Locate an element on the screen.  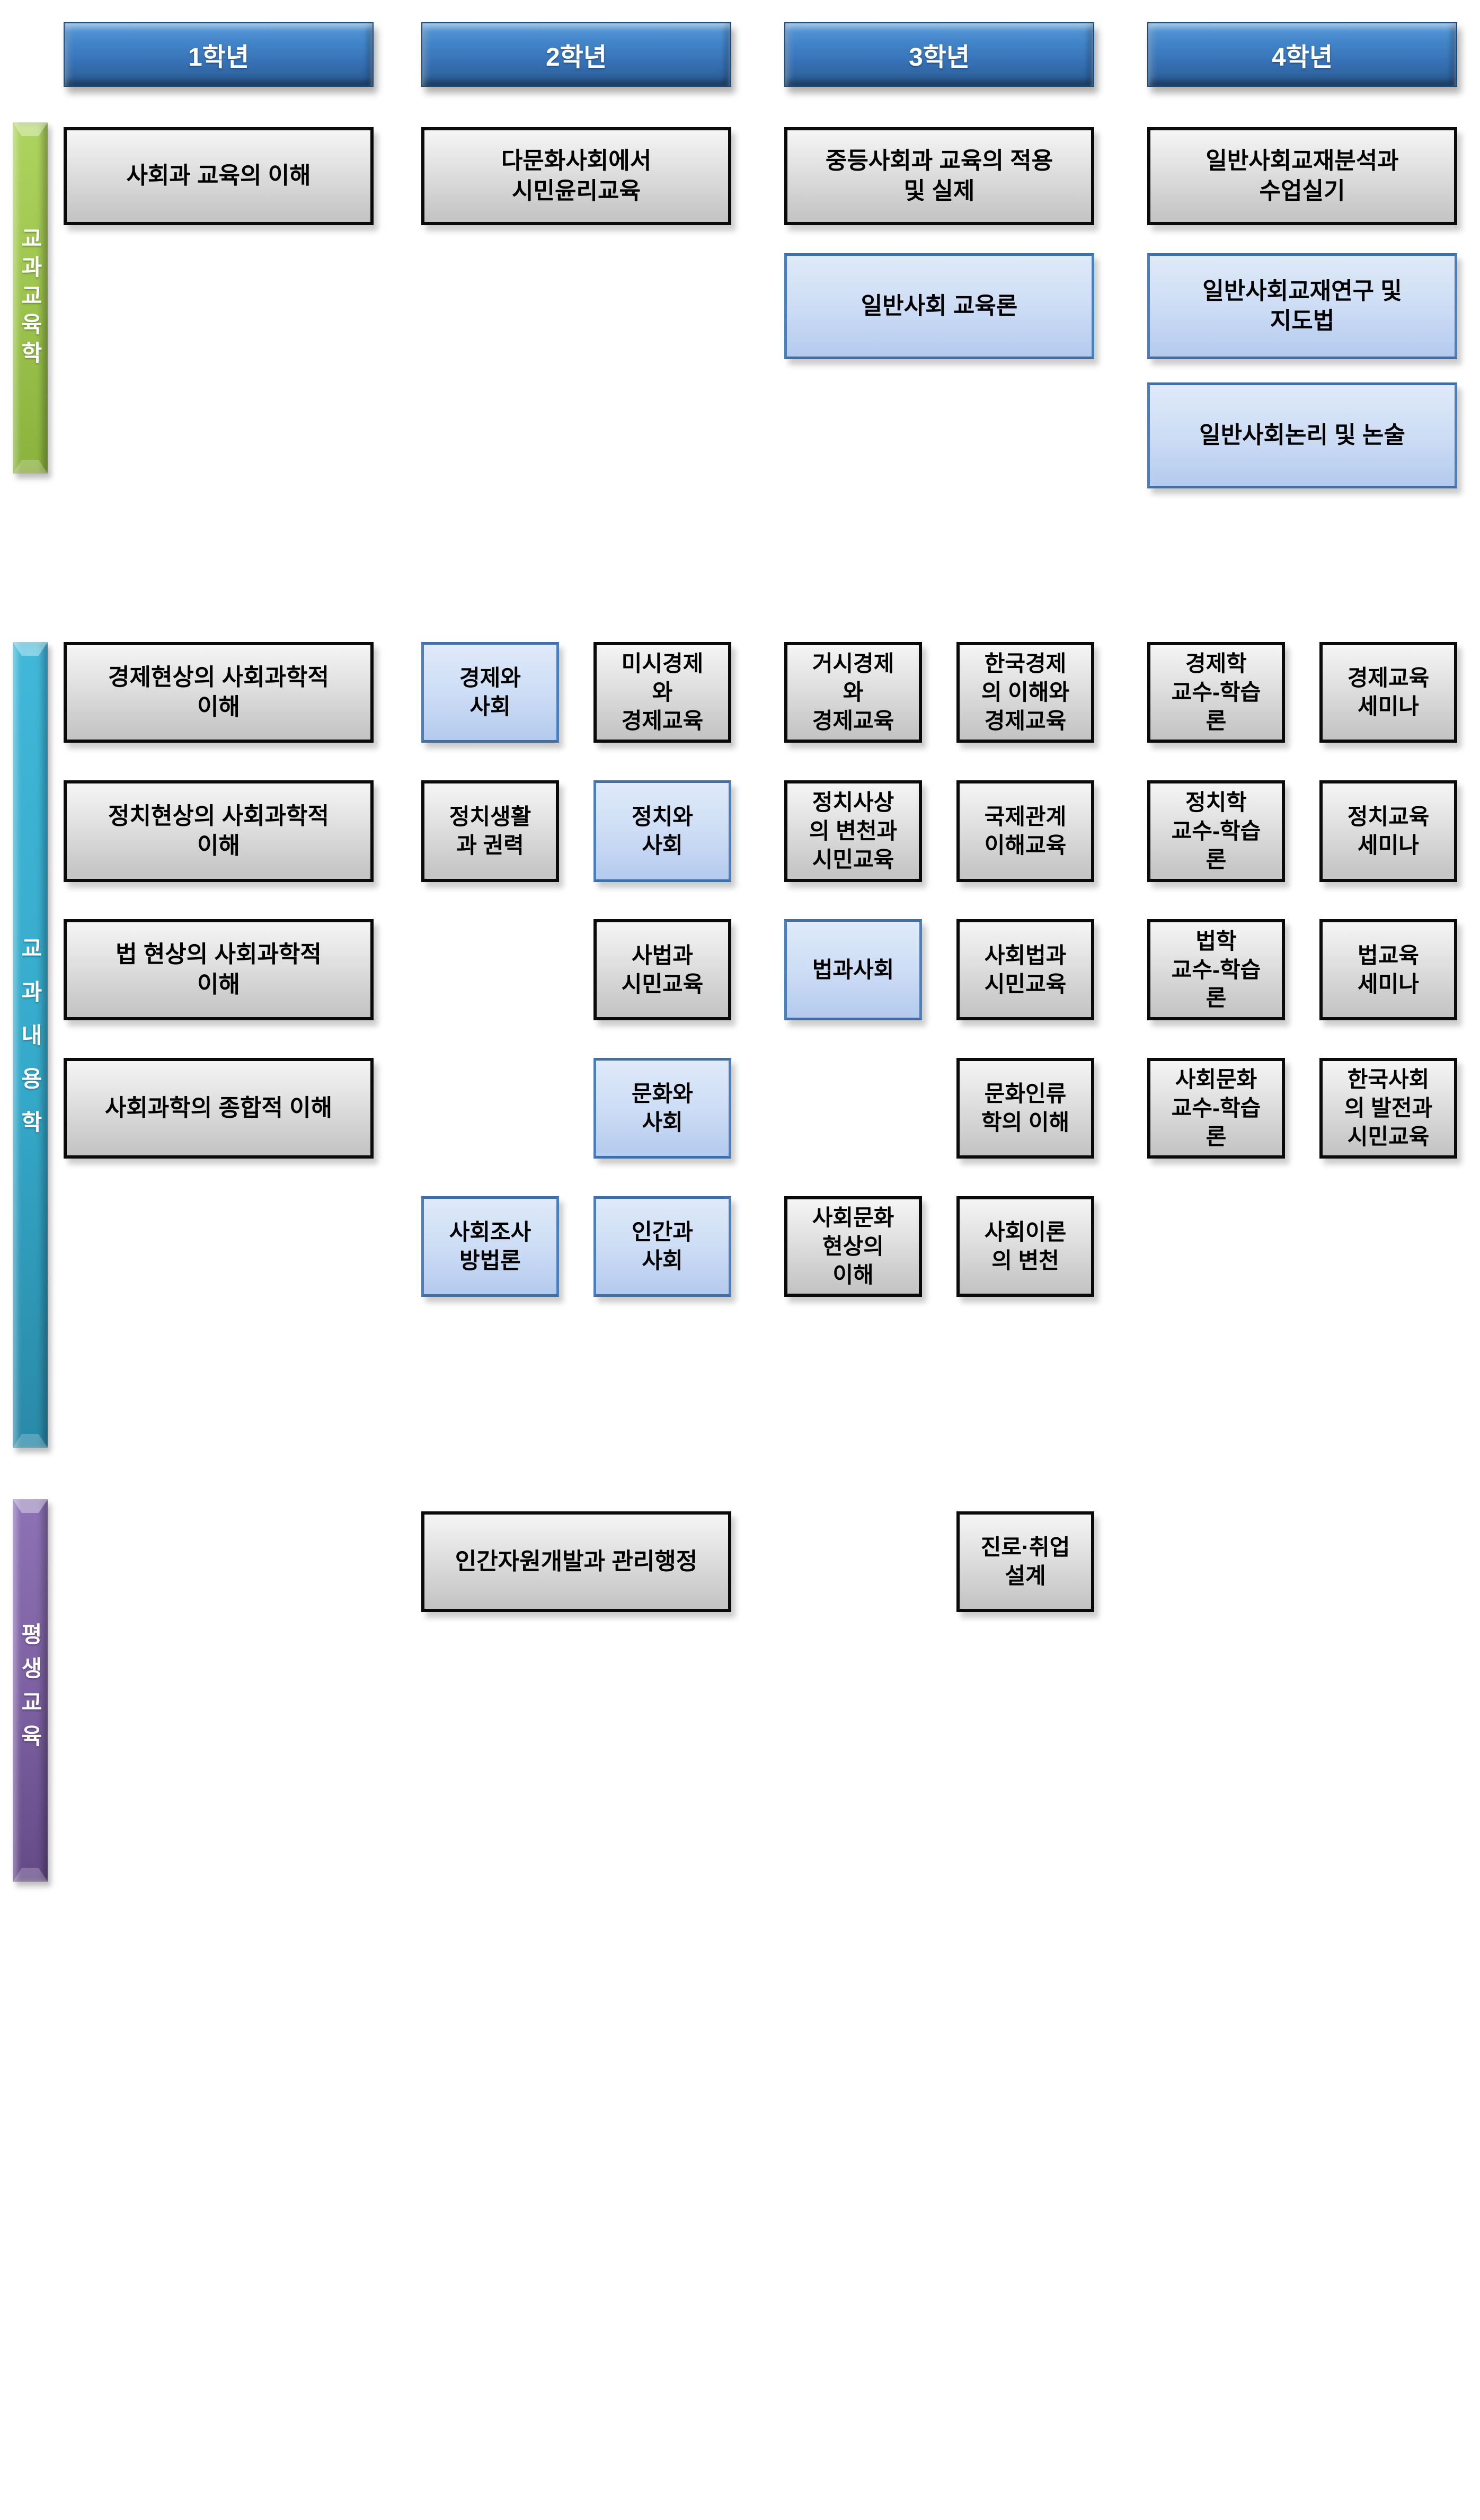
course-box: 정치교육 세미나 is located at coordinates (1388, 831).